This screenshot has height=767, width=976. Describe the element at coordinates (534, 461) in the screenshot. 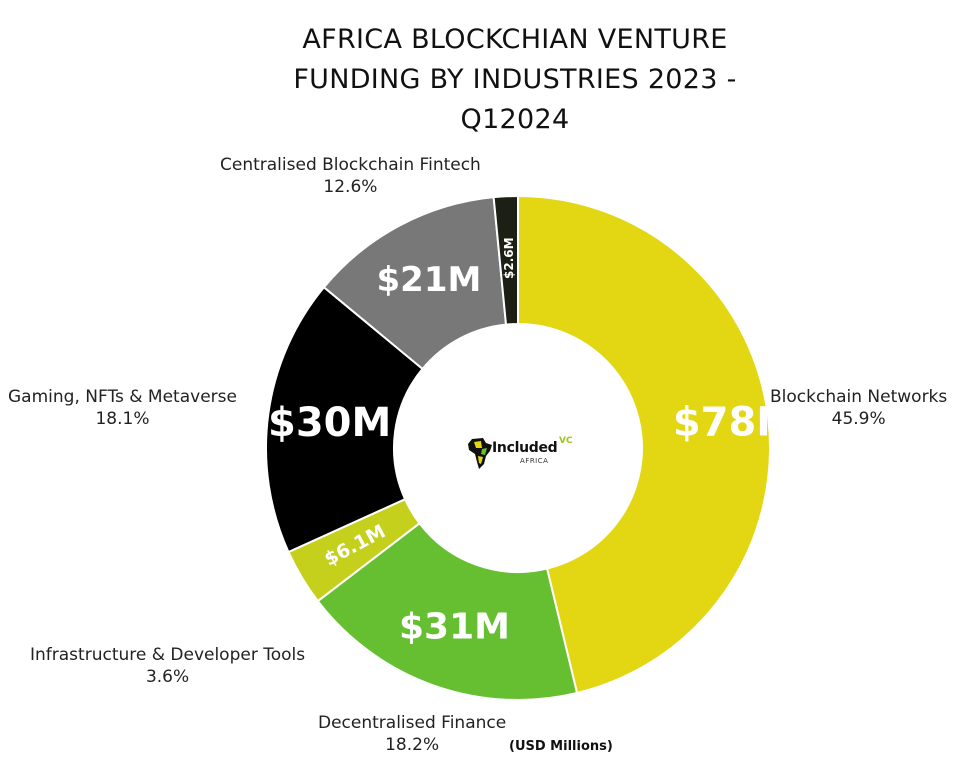

I see `logo-subtitle: AFRICA` at that location.